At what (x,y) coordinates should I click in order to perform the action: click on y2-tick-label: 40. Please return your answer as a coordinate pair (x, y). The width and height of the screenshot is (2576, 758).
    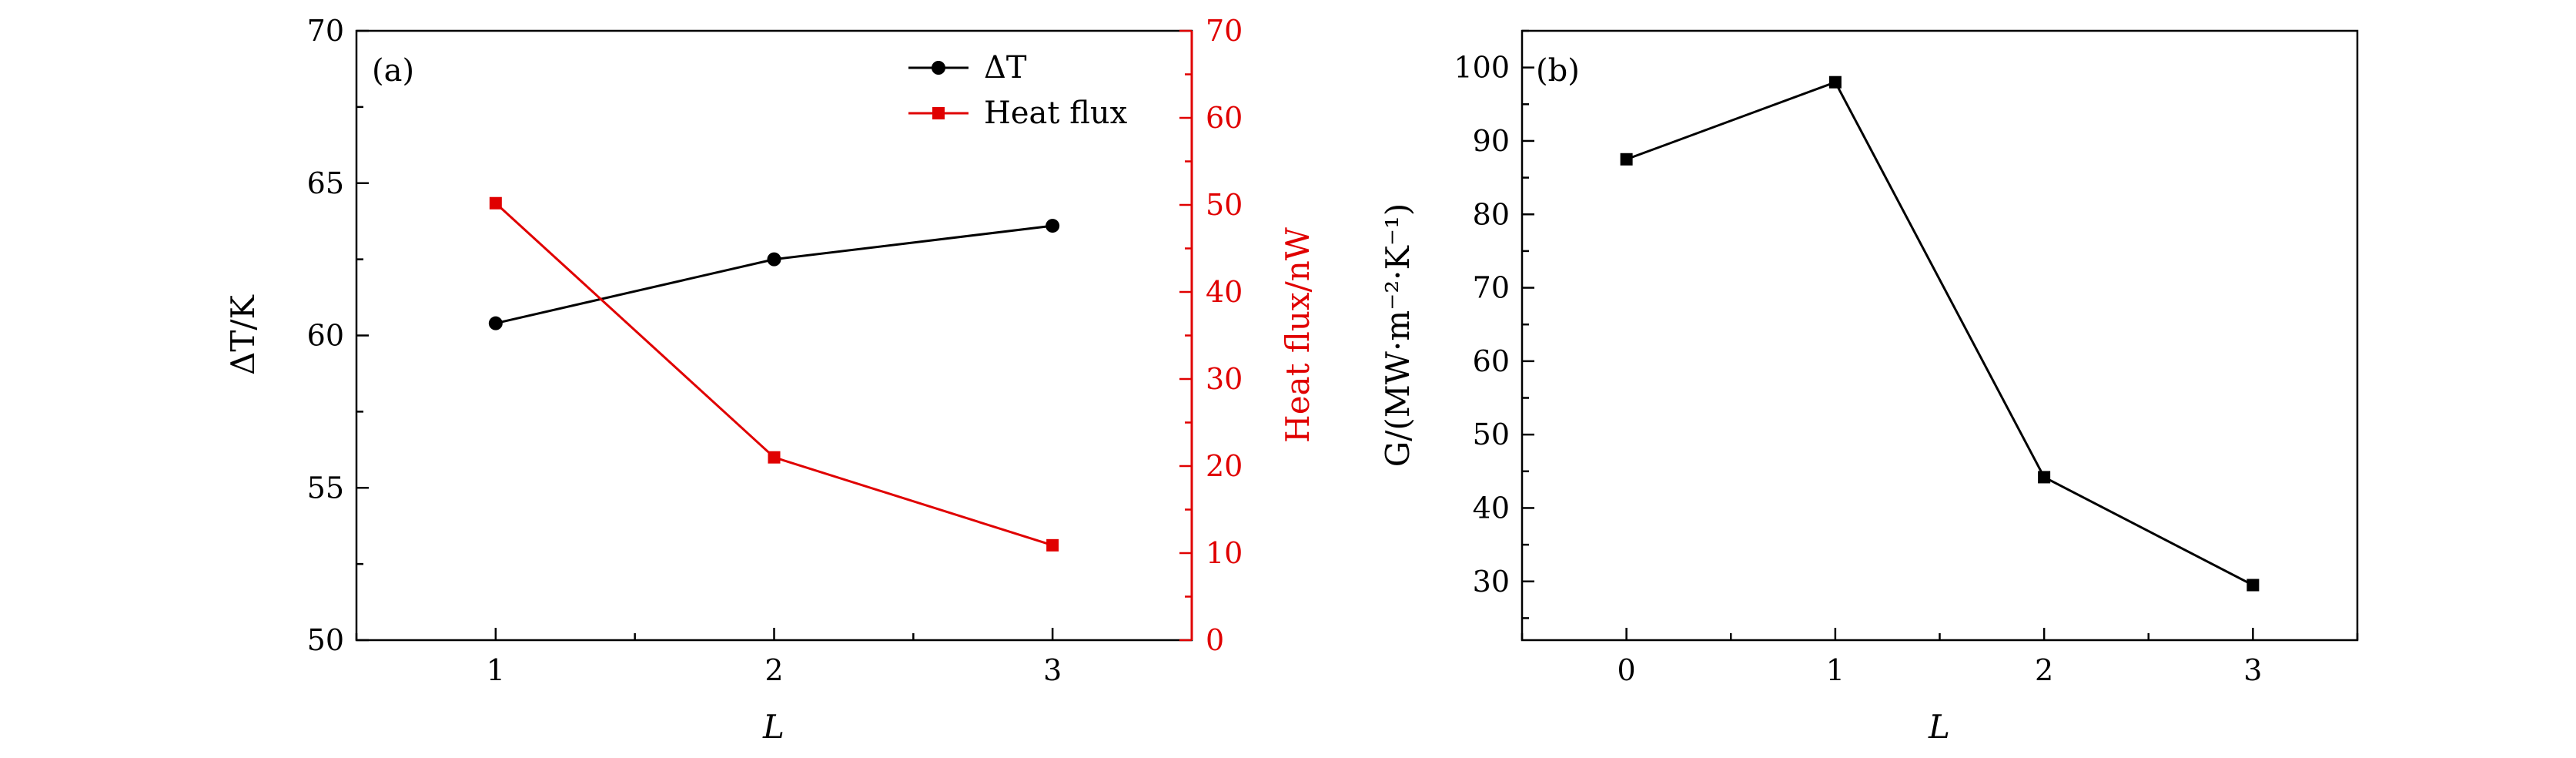
    Looking at the image, I should click on (1224, 292).